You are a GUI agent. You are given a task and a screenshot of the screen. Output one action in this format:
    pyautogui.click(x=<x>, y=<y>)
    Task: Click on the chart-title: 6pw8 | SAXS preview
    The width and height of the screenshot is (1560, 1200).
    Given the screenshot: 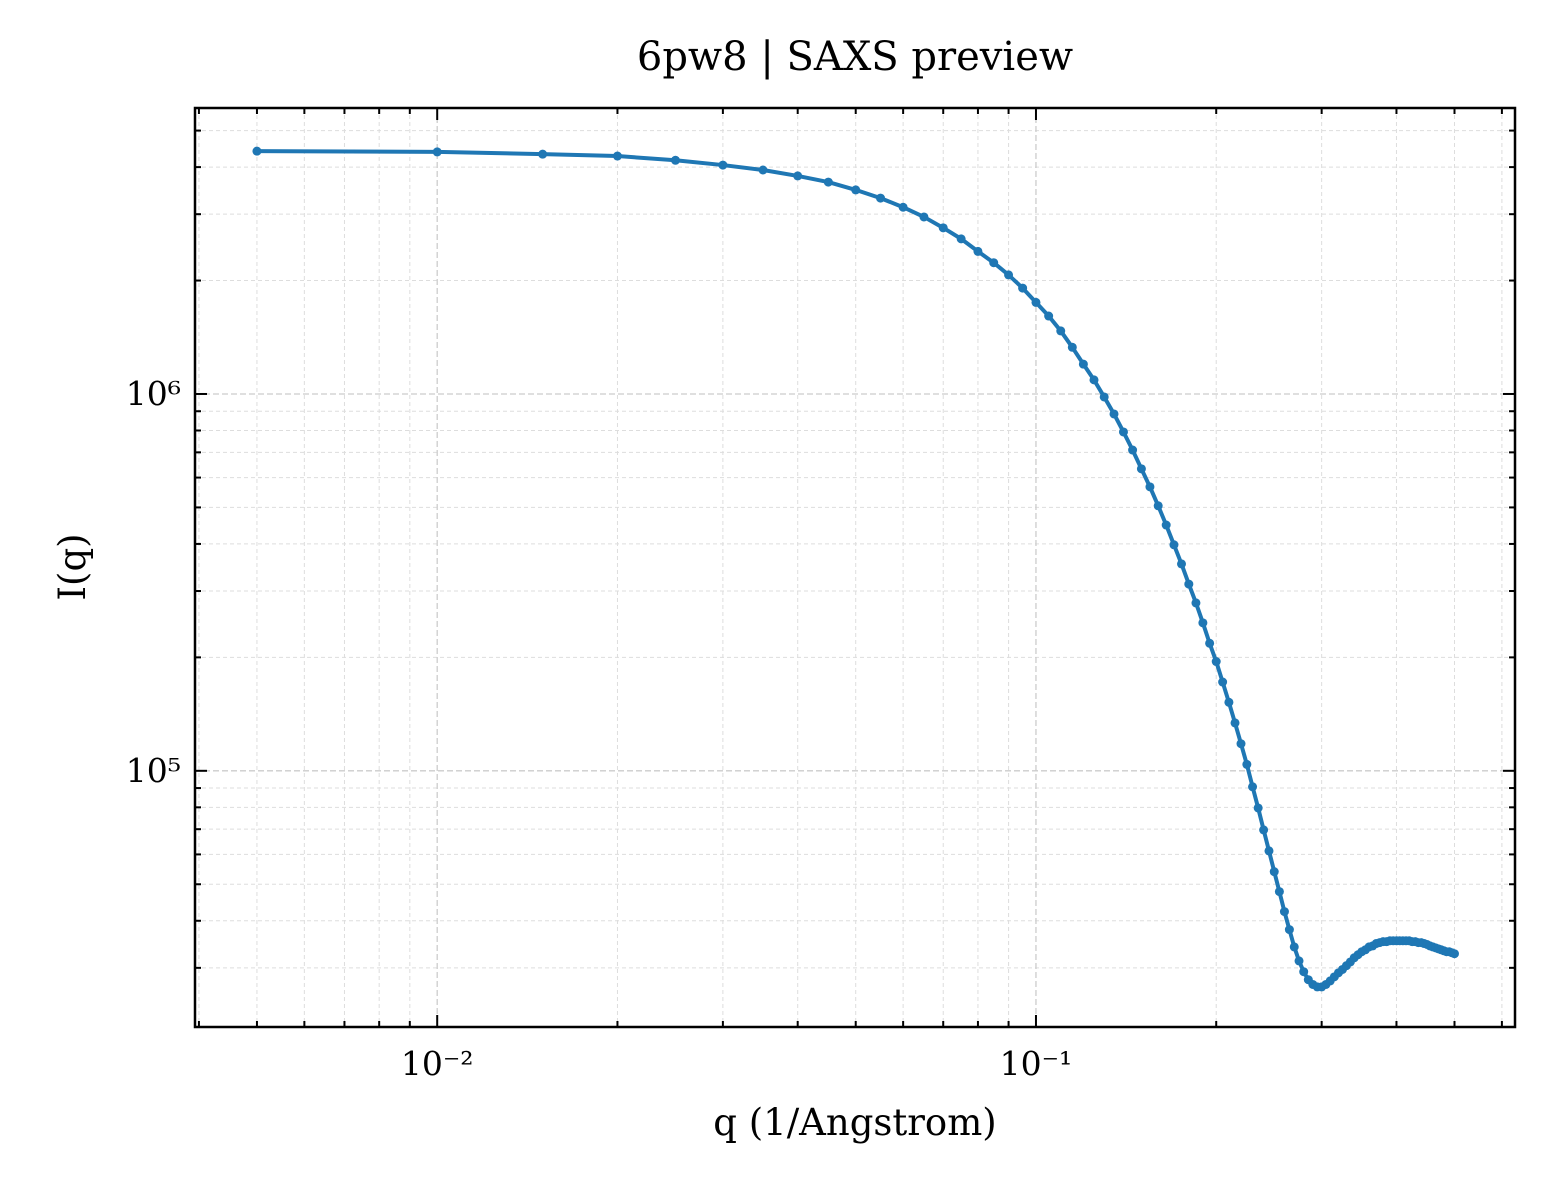 What is the action you would take?
    pyautogui.click(x=855, y=57)
    